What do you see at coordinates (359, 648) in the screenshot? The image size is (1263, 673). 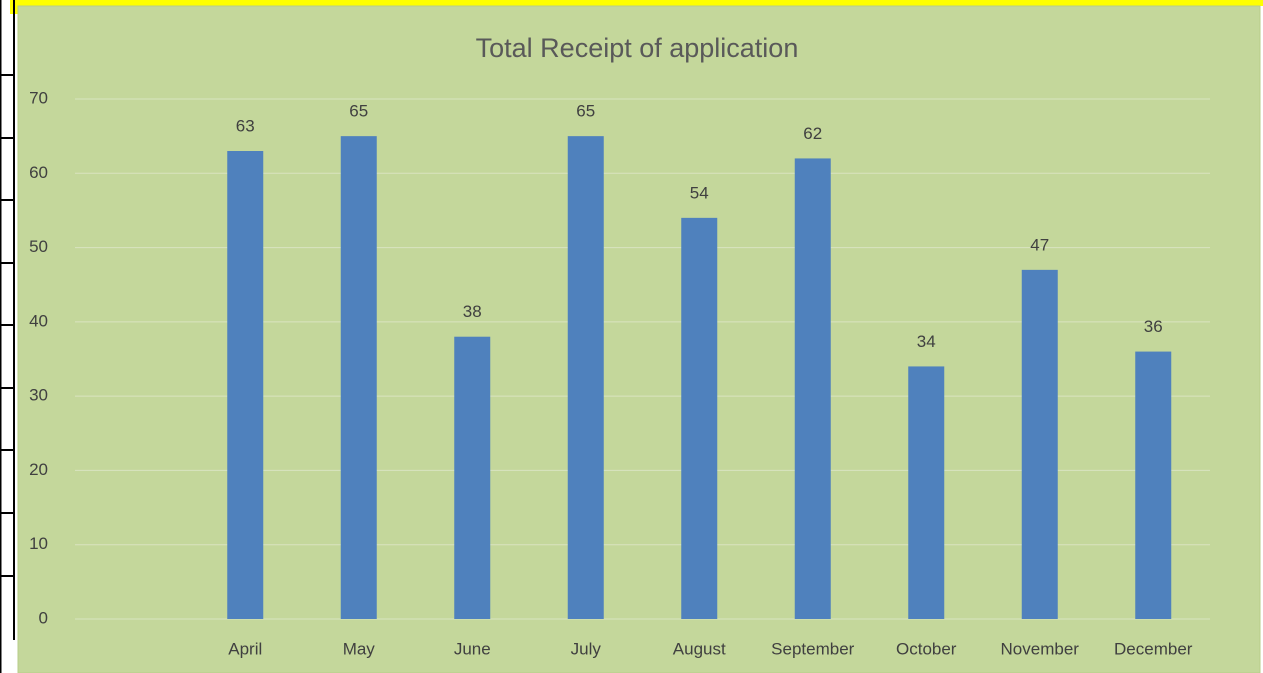 I see `x-tick-label: May` at bounding box center [359, 648].